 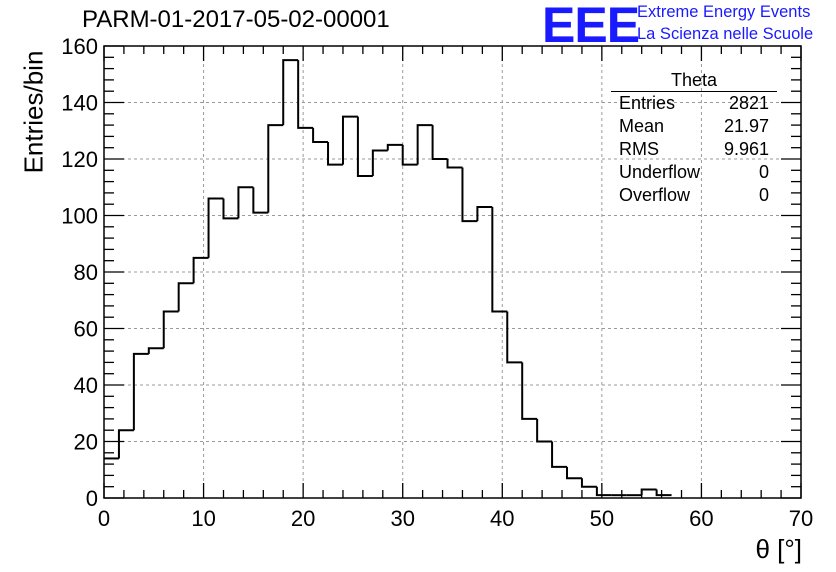 I want to click on x-tick-label: 40, so click(x=502, y=518).